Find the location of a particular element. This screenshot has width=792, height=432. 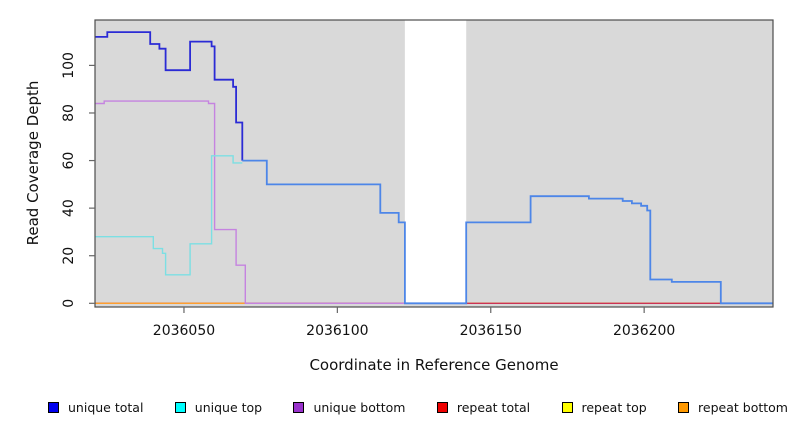

legend-label: unique total is located at coordinates (106, 407).